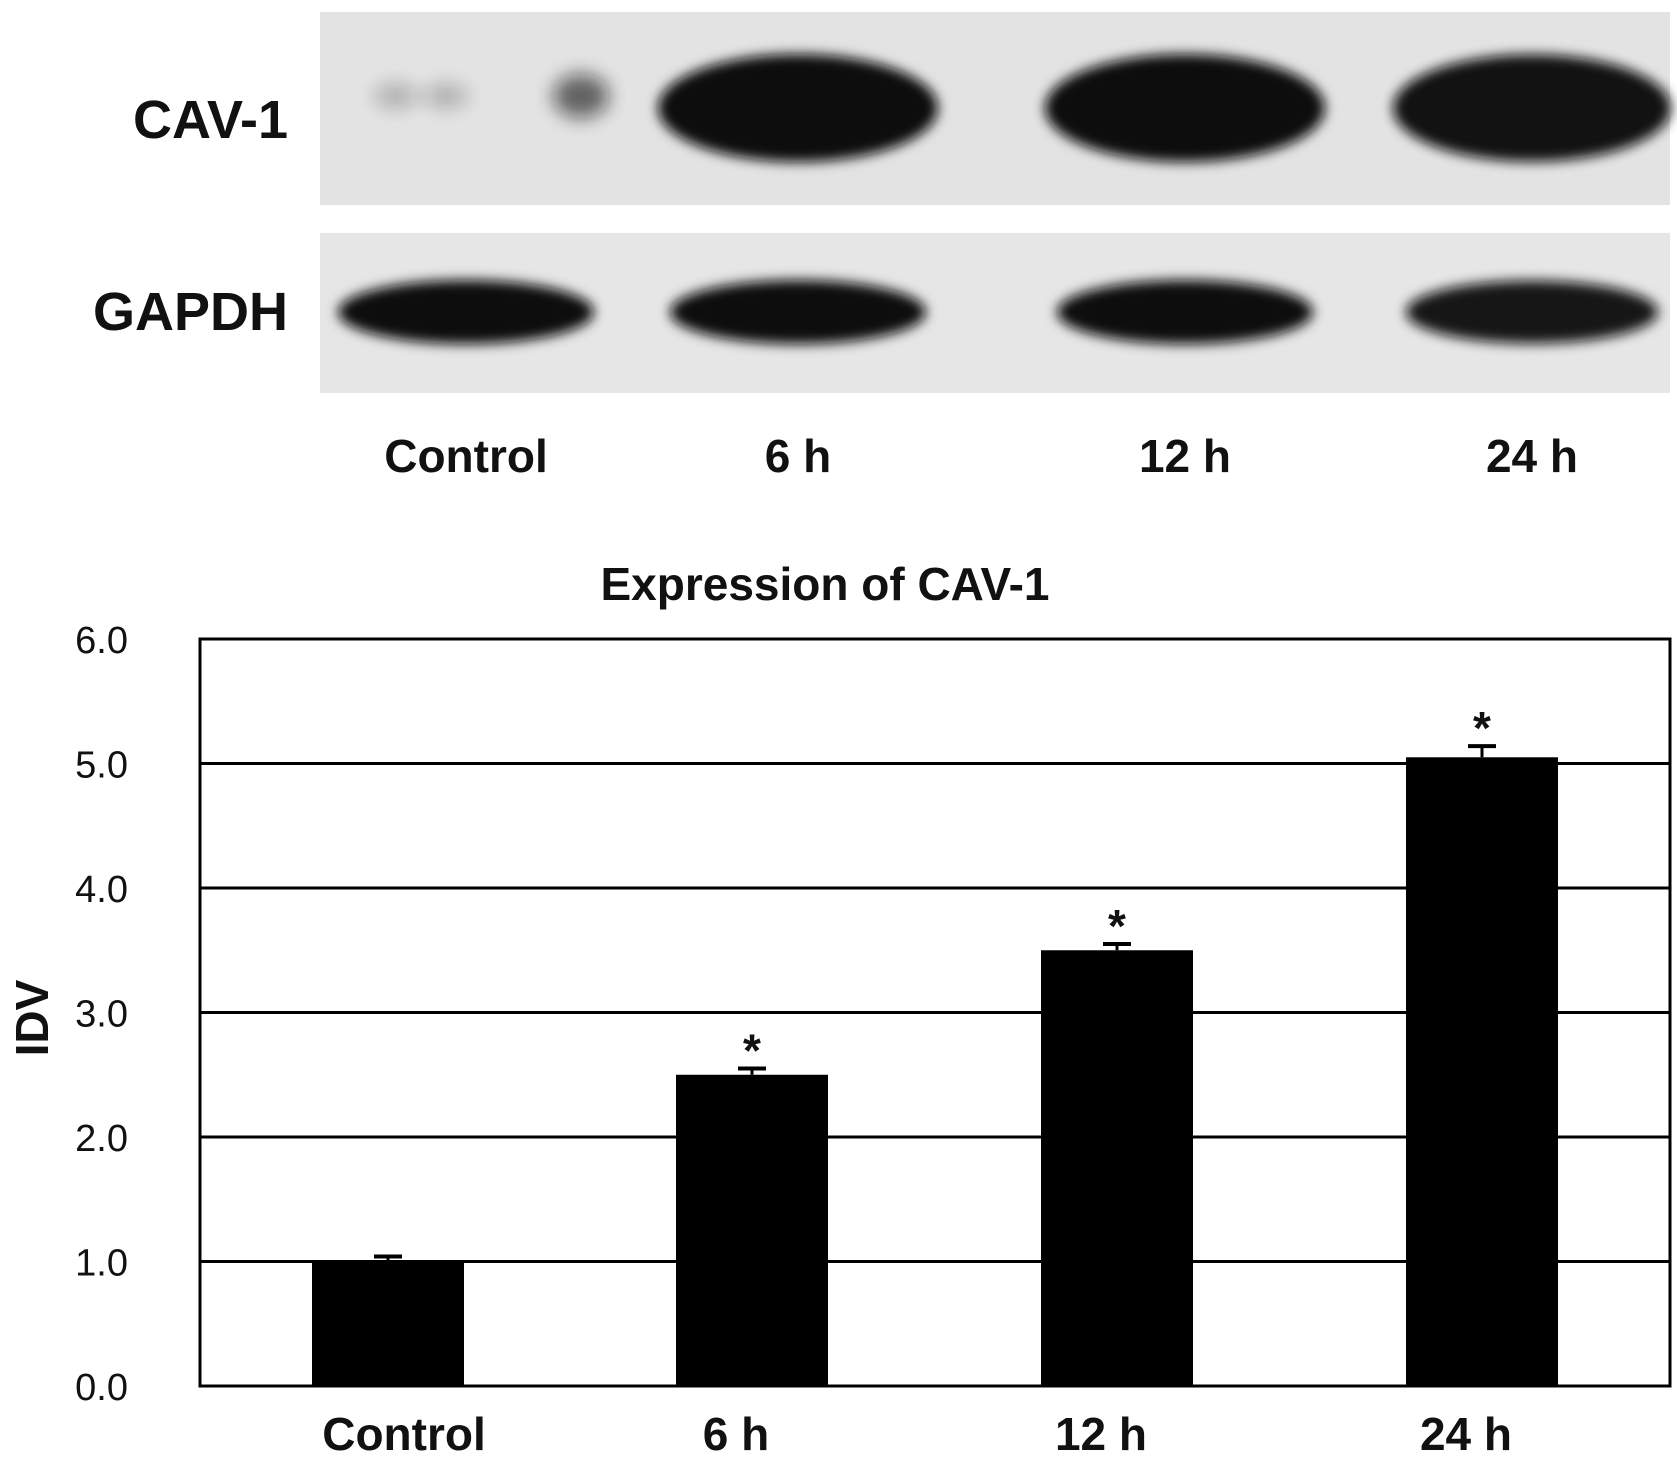 This screenshot has width=1677, height=1462. I want to click on y-tick-label: 4.0, so click(101, 890).